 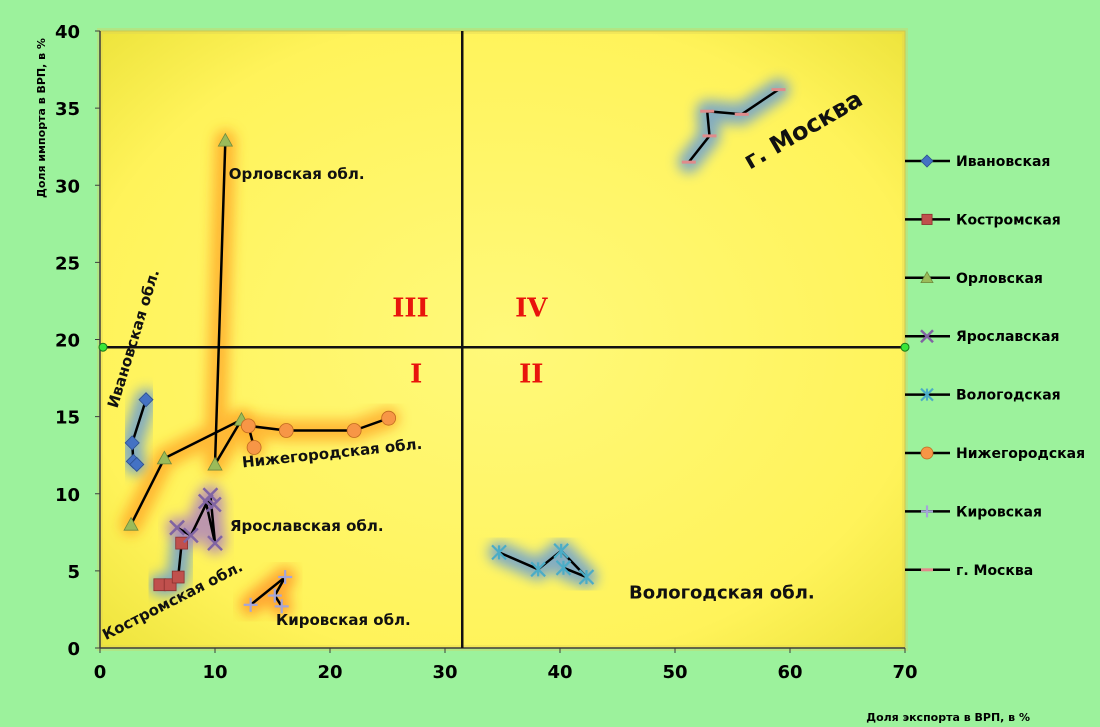 What do you see at coordinates (73, 649) in the screenshot?
I see `y-tick-label: 0` at bounding box center [73, 649].